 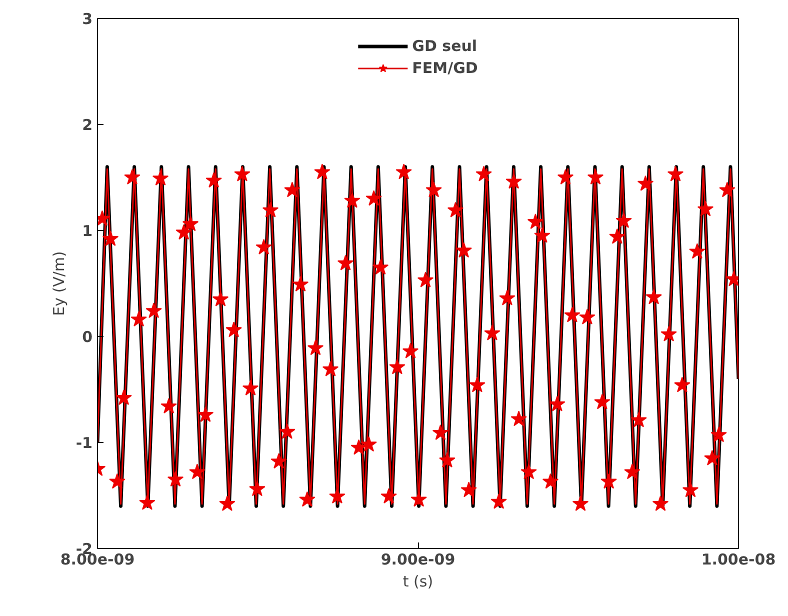 I want to click on x-tick-label: 1.00e-08, so click(x=738, y=559).